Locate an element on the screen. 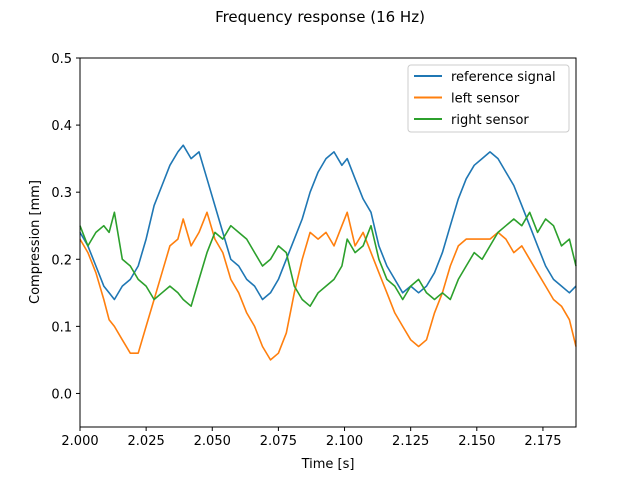 The width and height of the screenshot is (640, 480). x-tick-label: 2.150 is located at coordinates (476, 441).